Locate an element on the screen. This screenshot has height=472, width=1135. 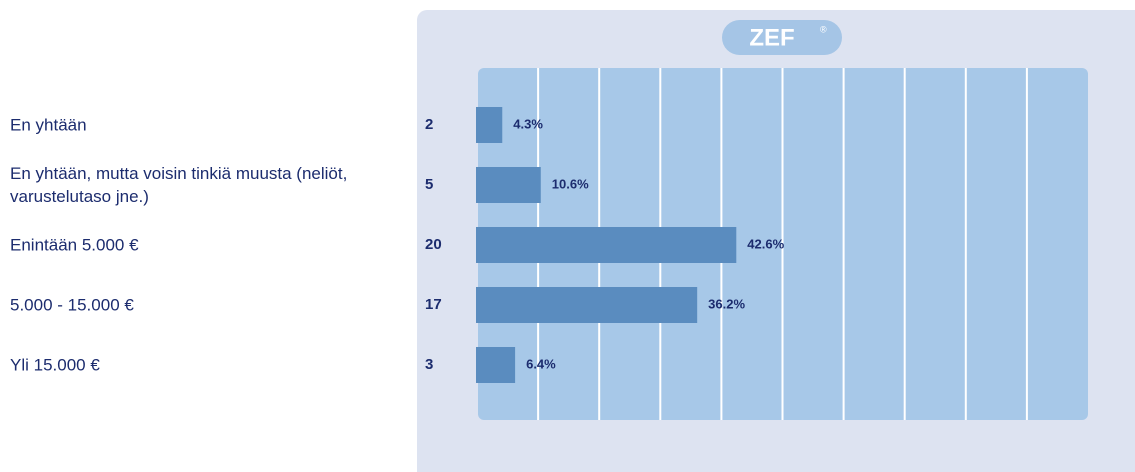
logo: ZEF is located at coordinates (771, 37).